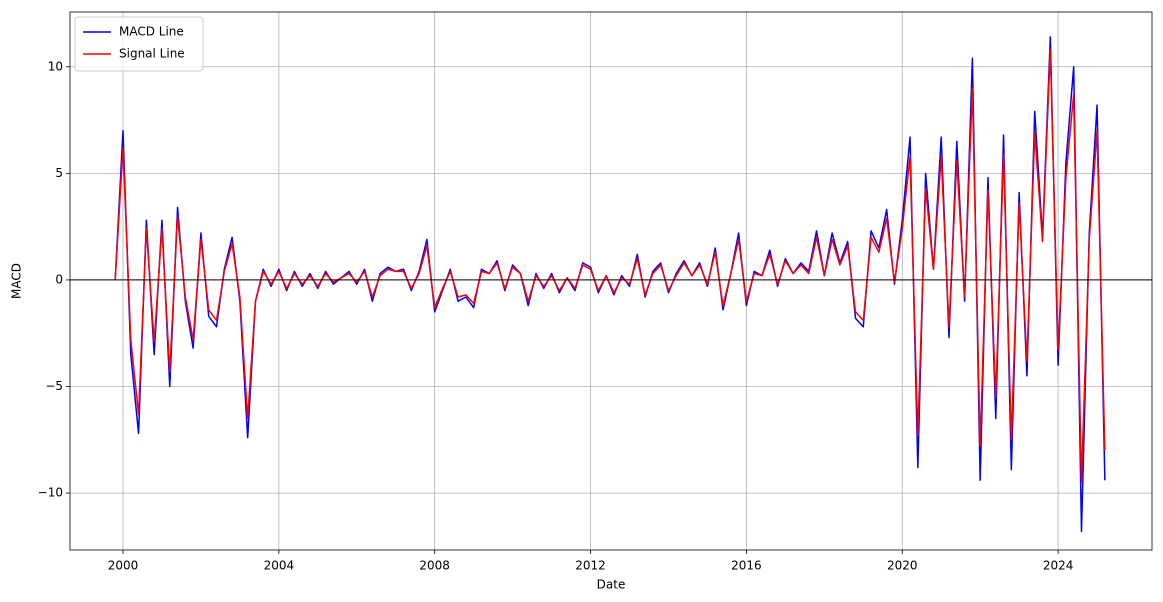 The image size is (1163, 602). Describe the element at coordinates (17, 281) in the screenshot. I see `y-axis-label: MACD` at that location.